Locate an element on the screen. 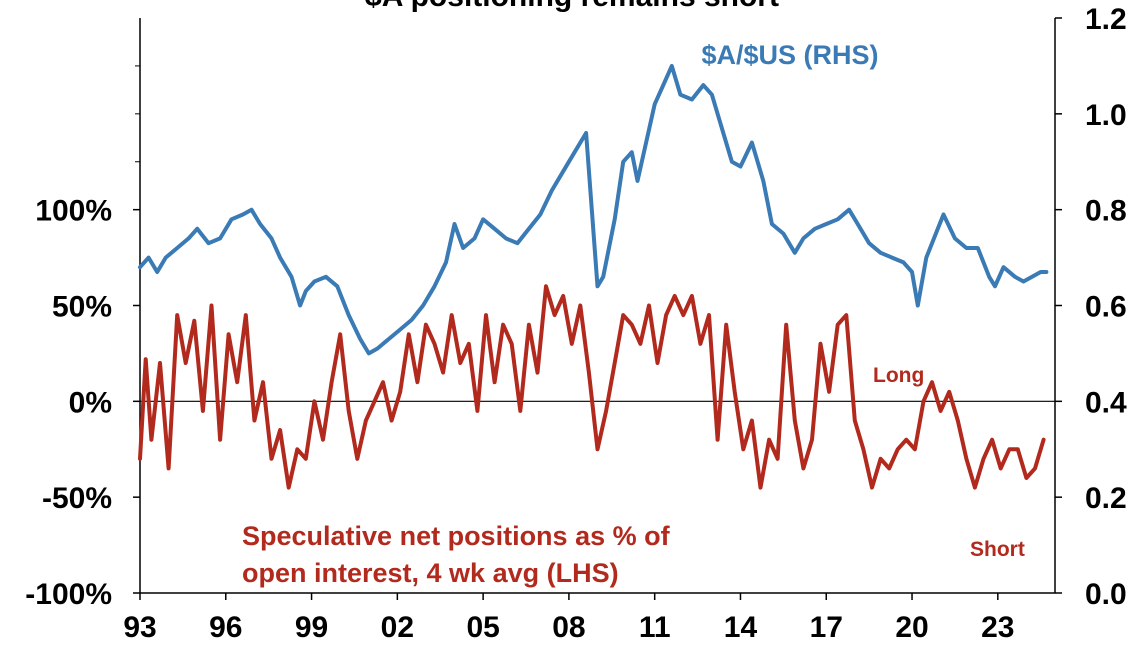 The width and height of the screenshot is (1144, 672). right-tick-label: 0.6 is located at coordinates (1106, 307).